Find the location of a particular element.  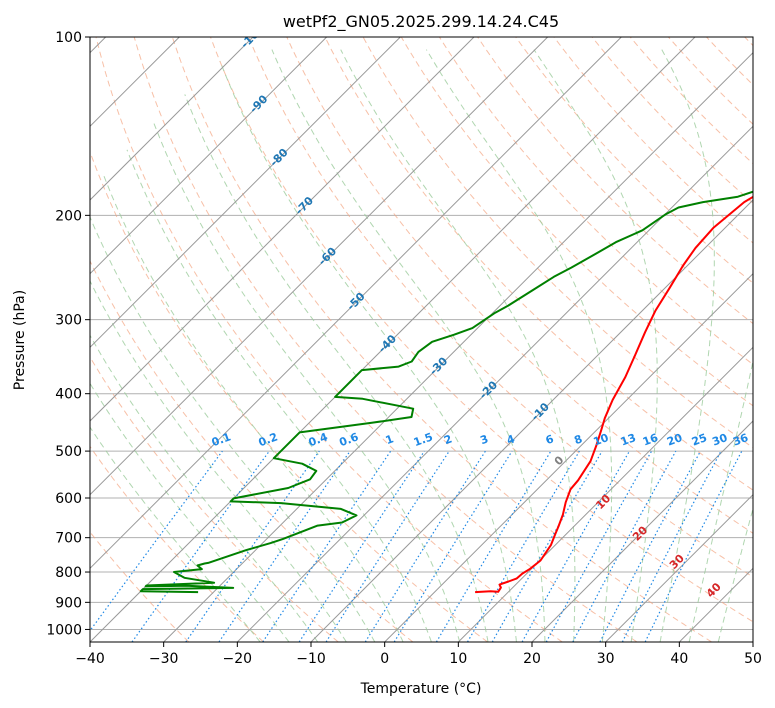

mixing-ratio-label: 13 is located at coordinates (628, 439).